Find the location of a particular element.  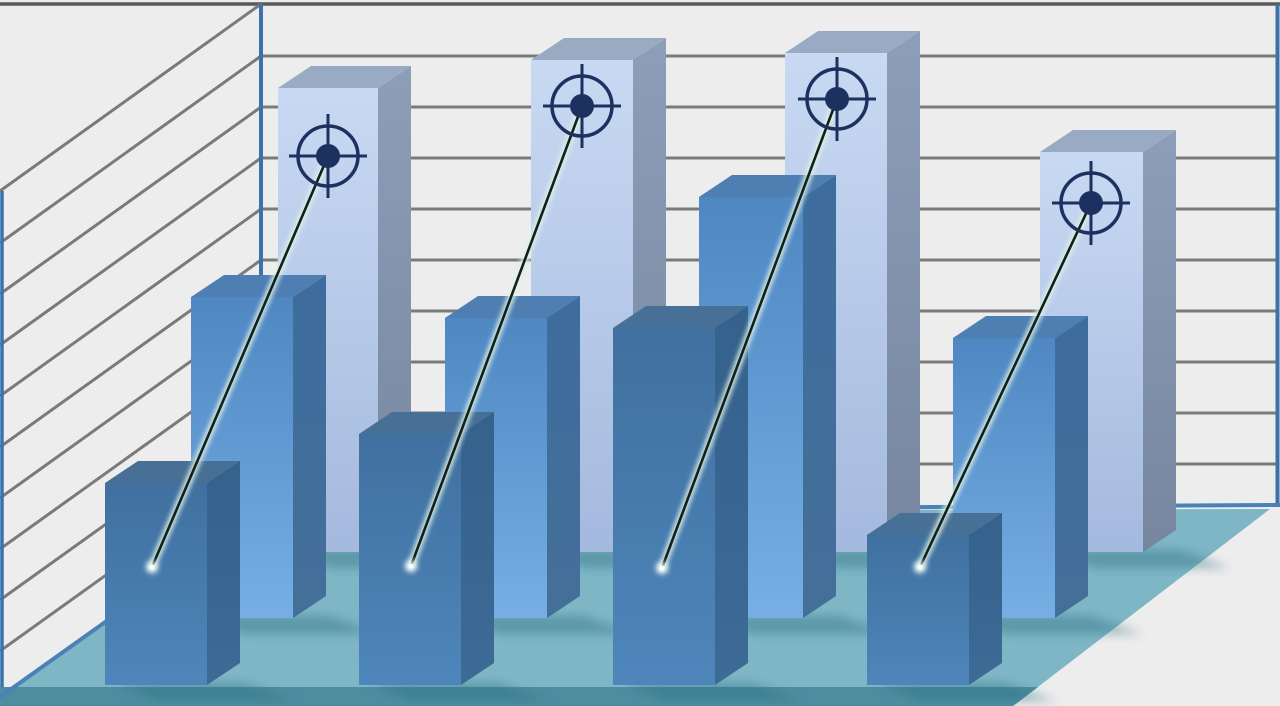

group-3-target-laser is located at coordinates (748, 334).